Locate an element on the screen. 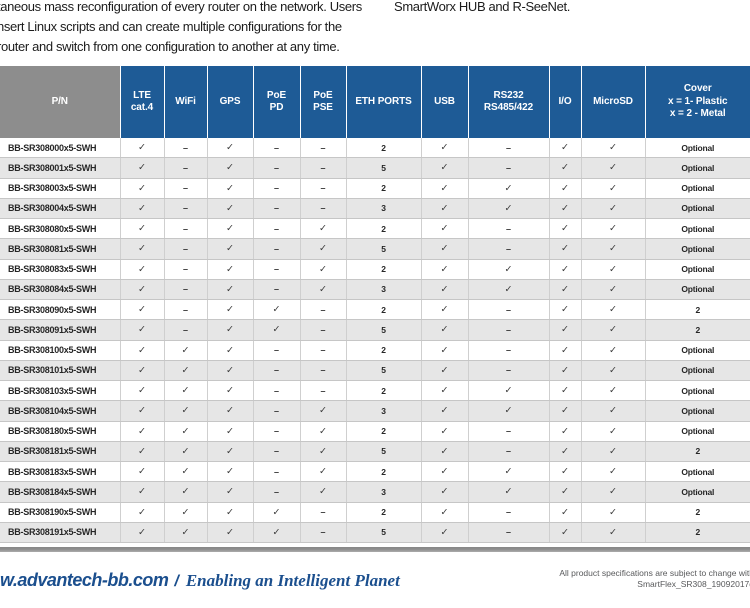 This screenshot has height=608, width=750. column-header-poe-pse: PoE PSE is located at coordinates (323, 102).